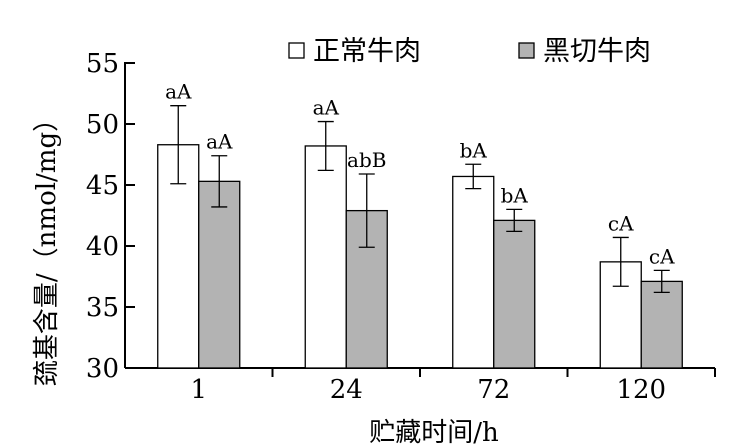 The height and width of the screenshot is (448, 734). I want to click on y-tick-label: 50, so click(102, 125).